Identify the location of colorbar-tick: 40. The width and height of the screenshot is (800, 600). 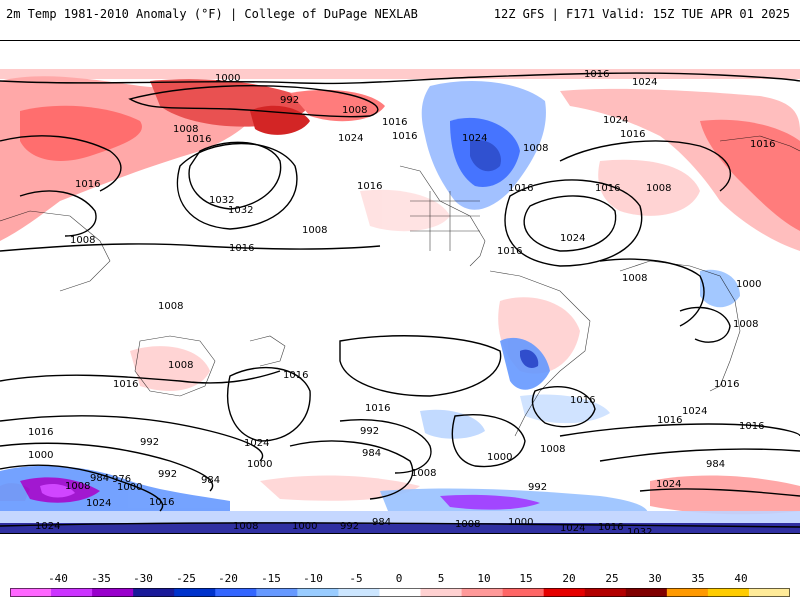
(741, 578).